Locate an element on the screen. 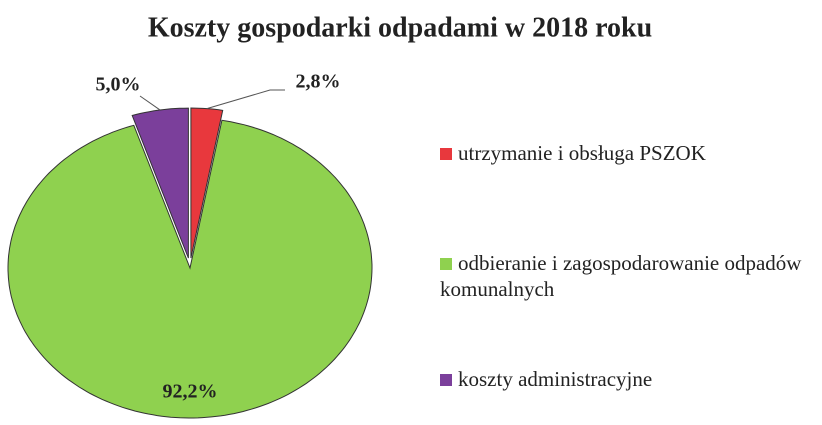  legend-label: utrzymanie i obsługa PSZOK is located at coordinates (582, 153).